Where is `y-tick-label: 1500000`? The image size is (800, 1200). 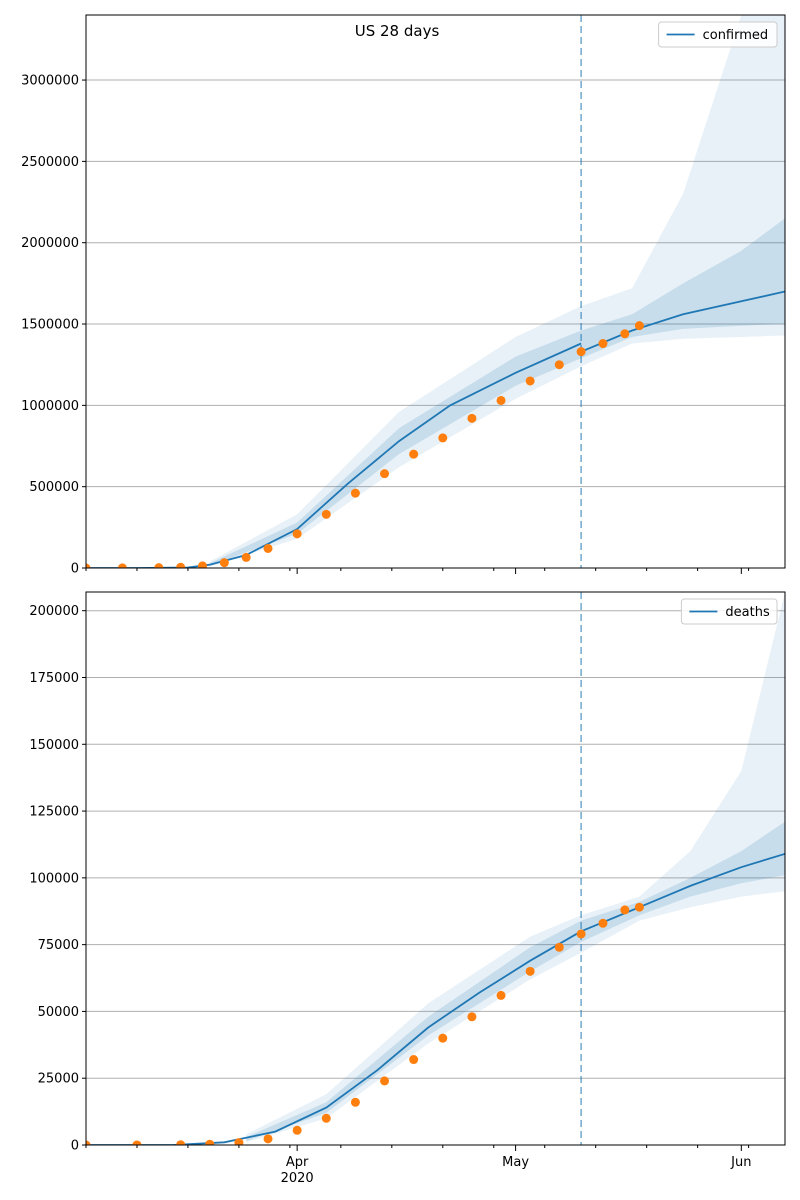
y-tick-label: 1500000 is located at coordinates (50, 325).